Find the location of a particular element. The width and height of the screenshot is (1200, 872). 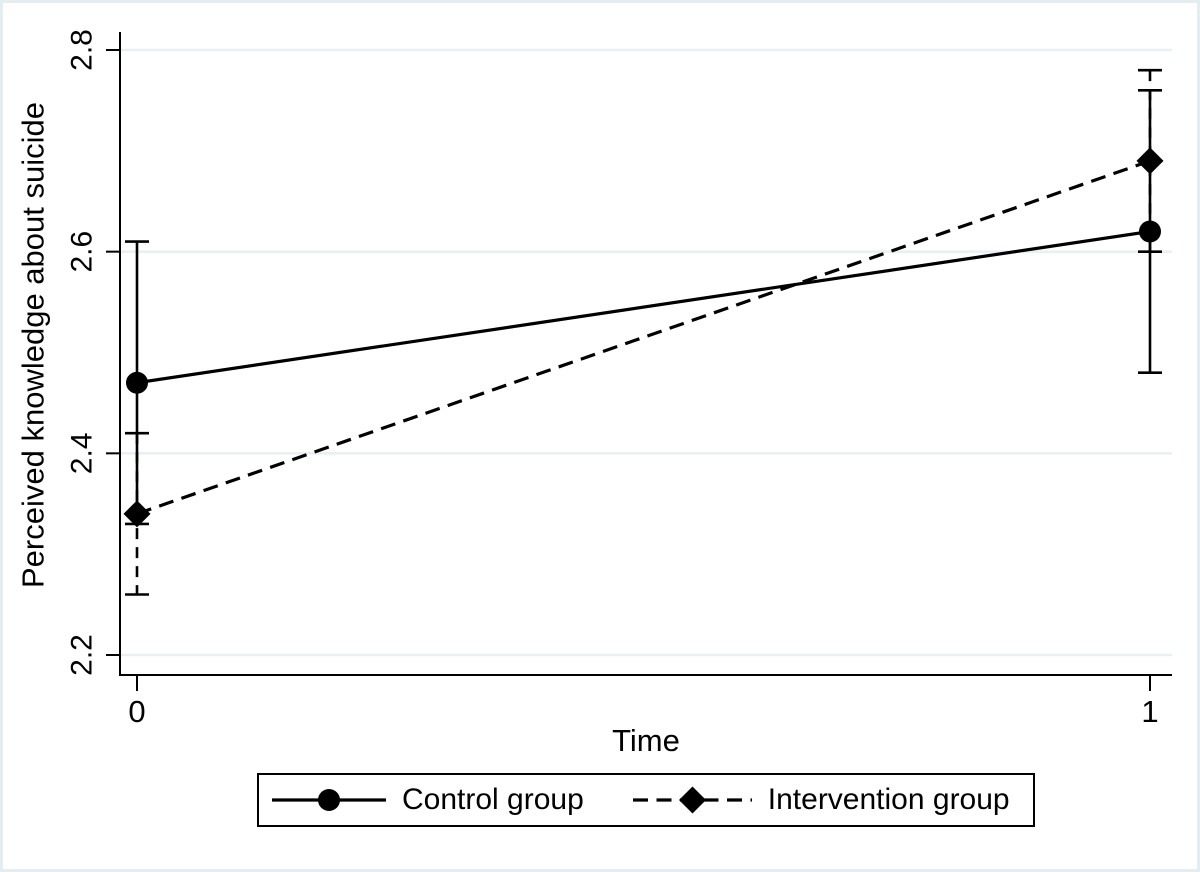

legend-marker-circle is located at coordinates (329, 800).